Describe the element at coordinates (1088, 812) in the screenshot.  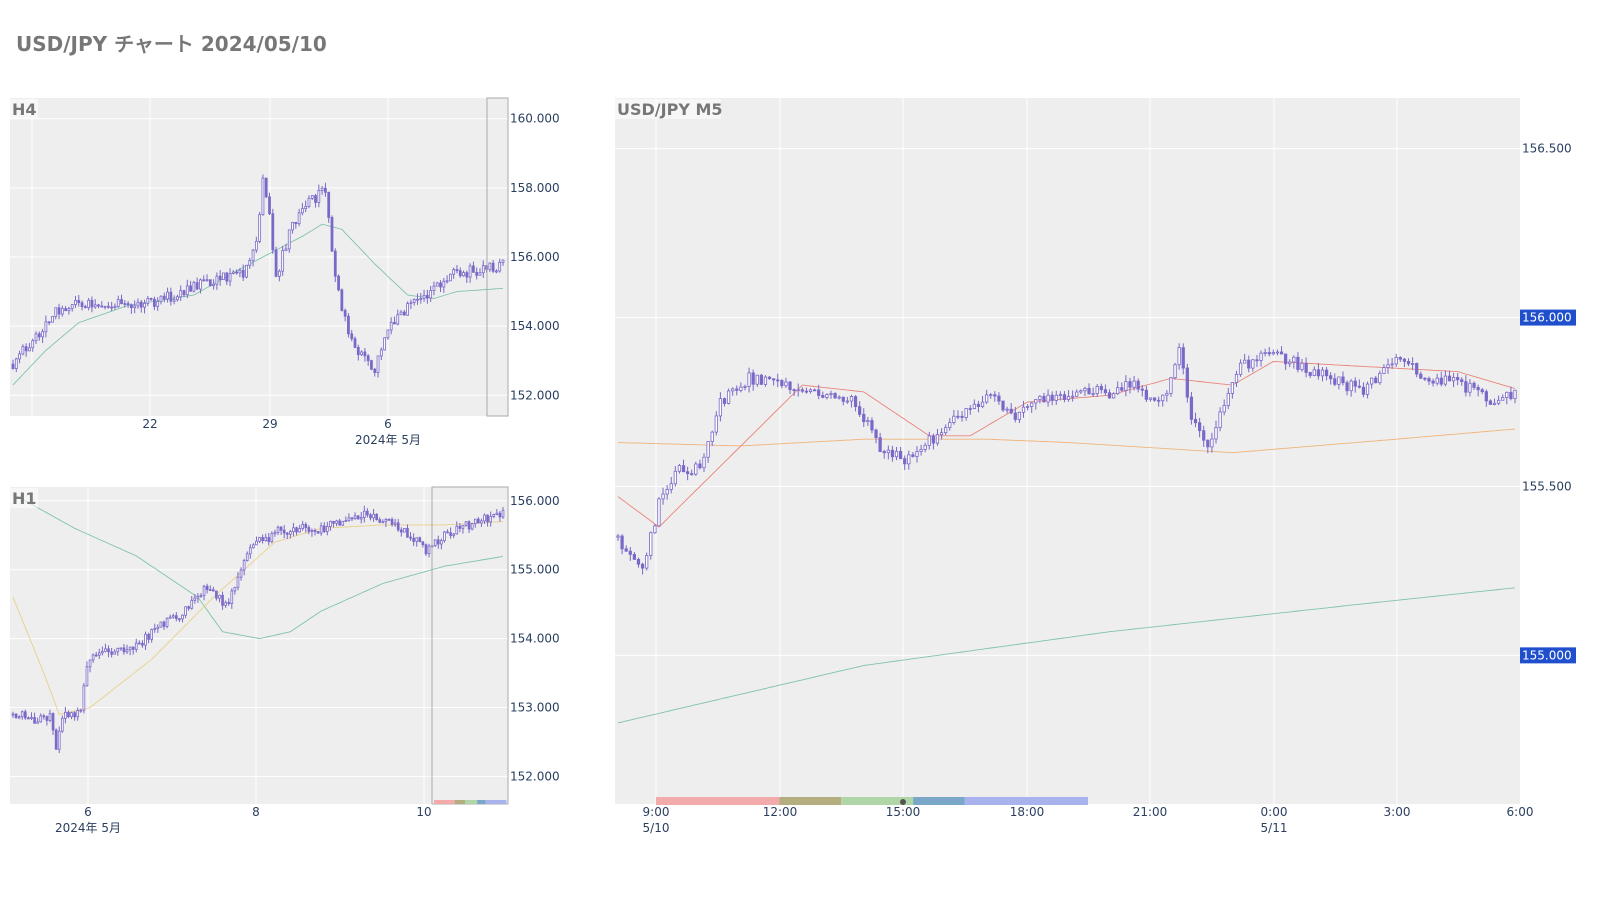
I see `m5-x-axis: 9:00 12:00 15:00 18:00 21:00 0:00 3:00 6:00` at that location.